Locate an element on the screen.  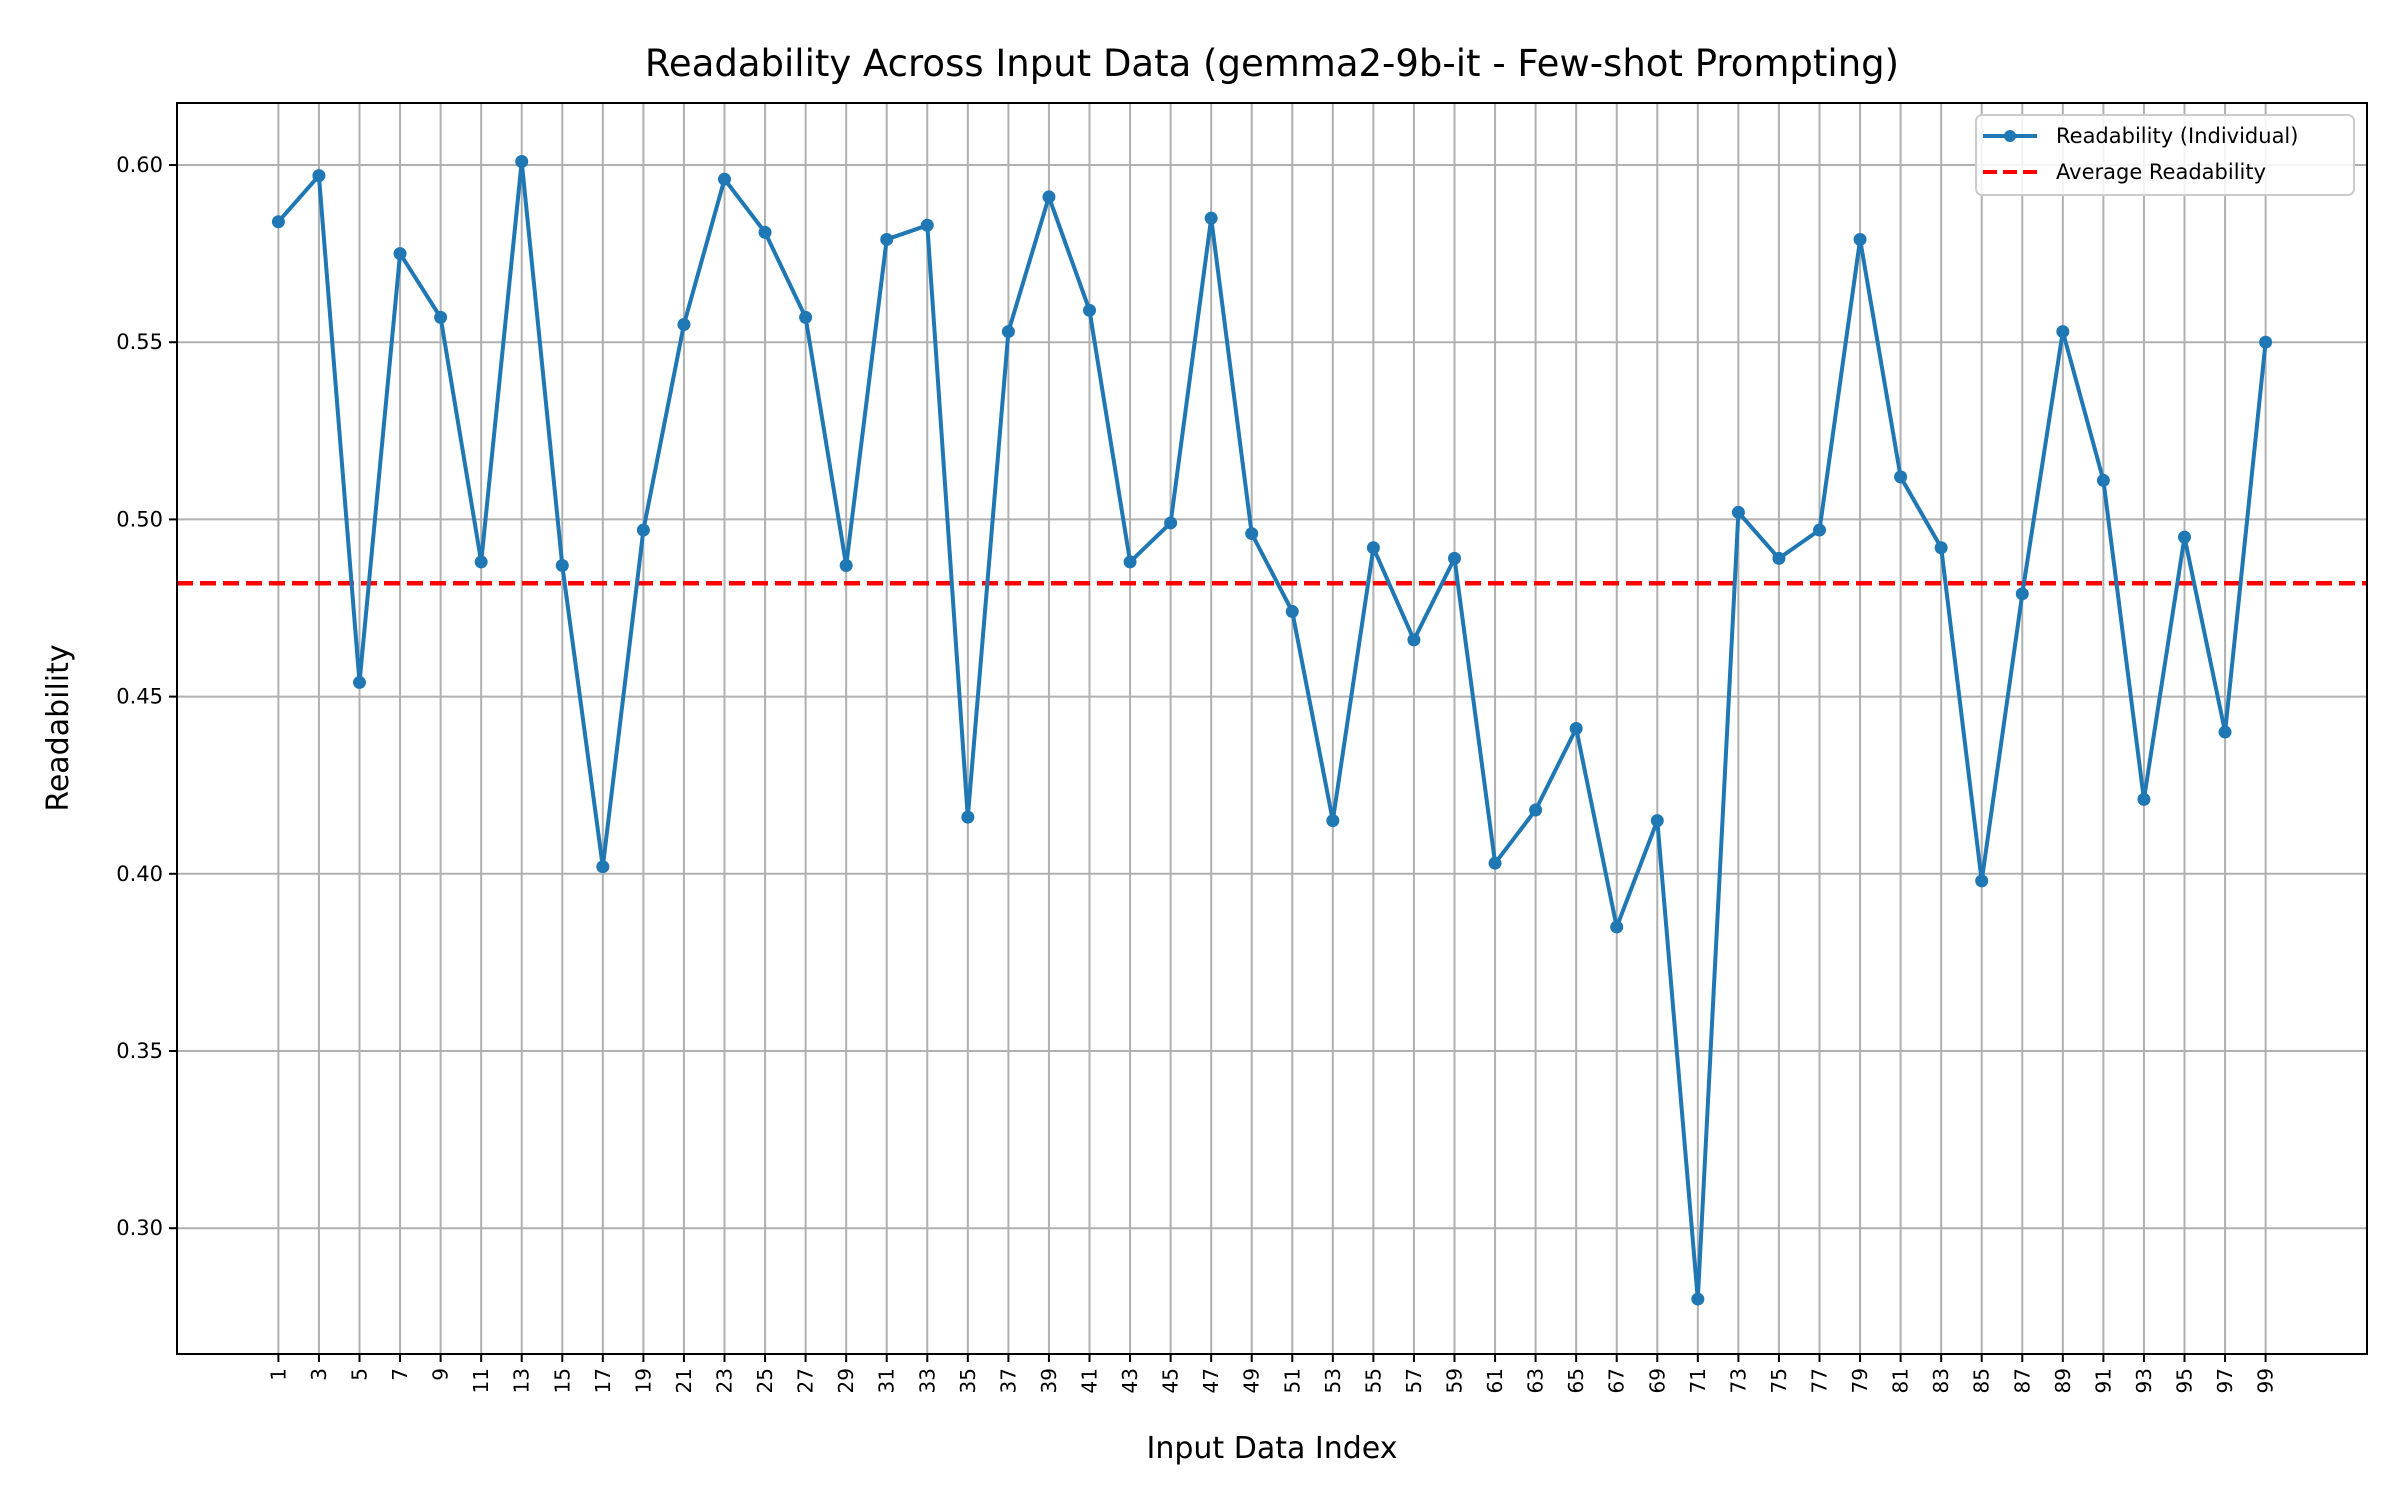
x-tick-label: 79 is located at coordinates (1860, 1380).